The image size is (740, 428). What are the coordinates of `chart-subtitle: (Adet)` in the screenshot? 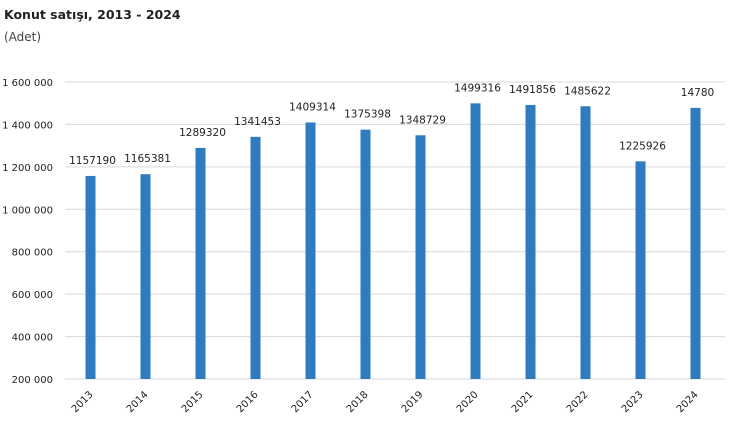 It's located at (22, 37).